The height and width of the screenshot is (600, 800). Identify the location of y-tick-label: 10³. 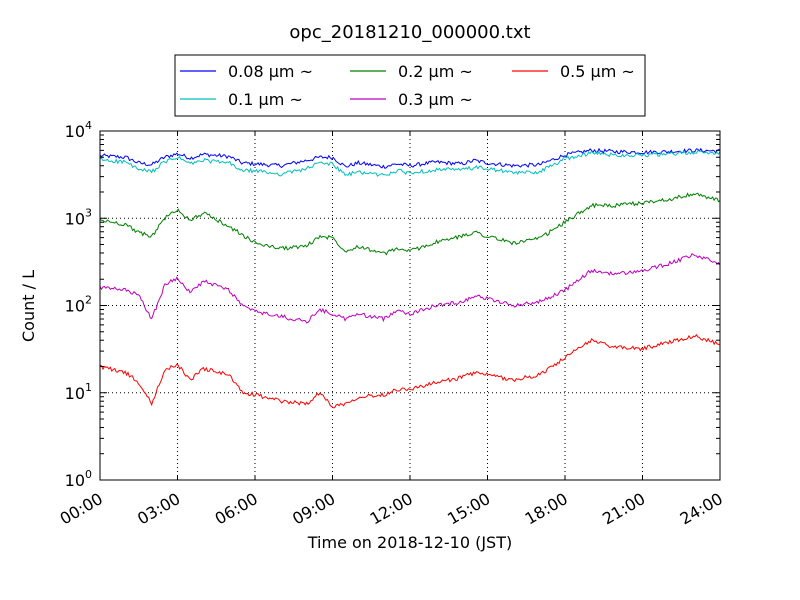
(78, 217).